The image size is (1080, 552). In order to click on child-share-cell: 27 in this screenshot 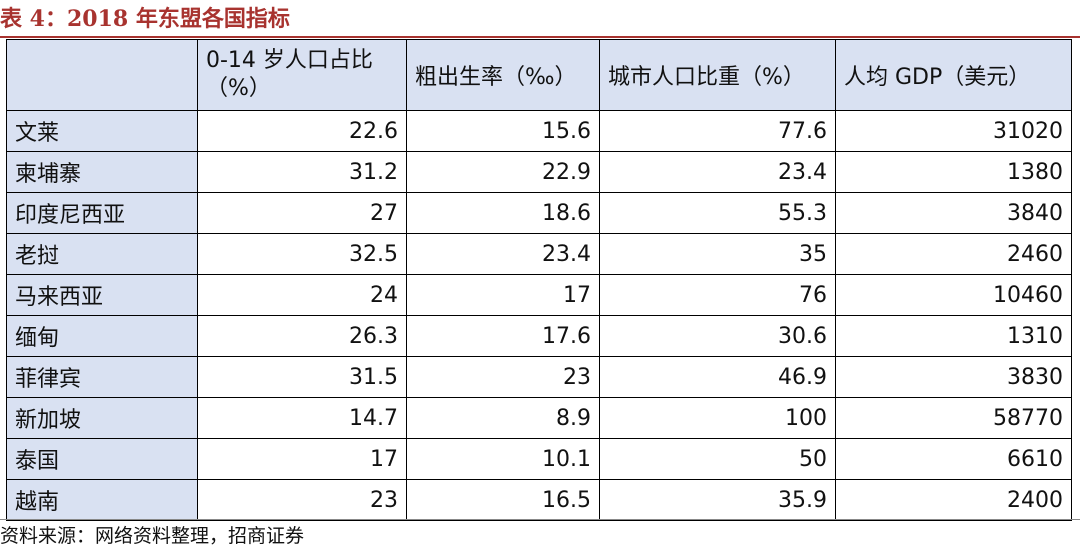, I will do `click(302, 213)`.